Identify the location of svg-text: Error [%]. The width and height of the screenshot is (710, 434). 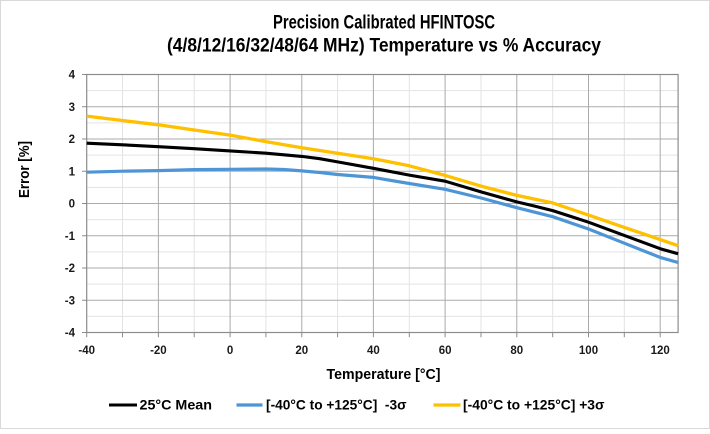
(25, 169).